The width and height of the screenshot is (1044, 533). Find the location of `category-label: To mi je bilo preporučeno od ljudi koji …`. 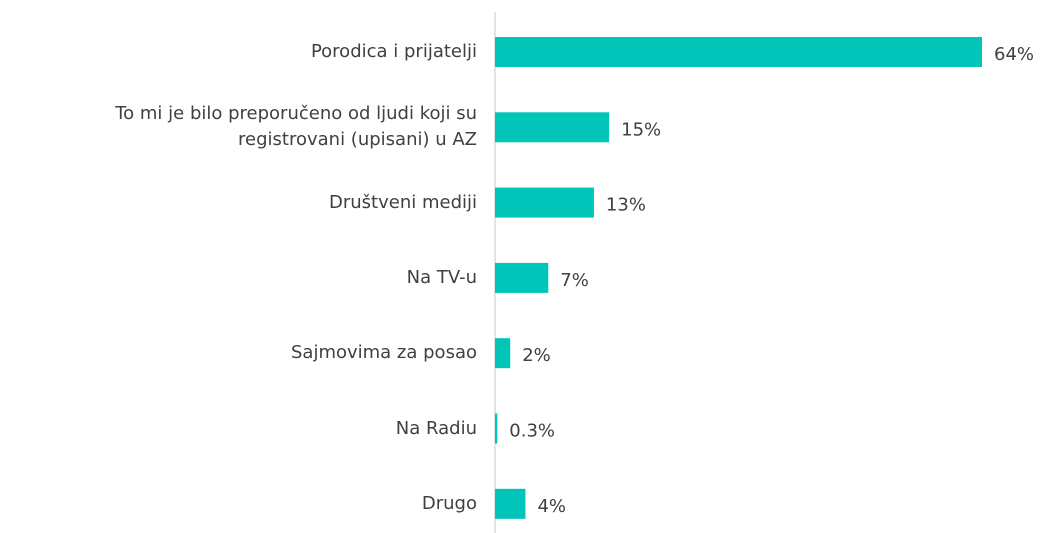

category-label: To mi je bilo preporučeno od ljudi koji … is located at coordinates (296, 127).